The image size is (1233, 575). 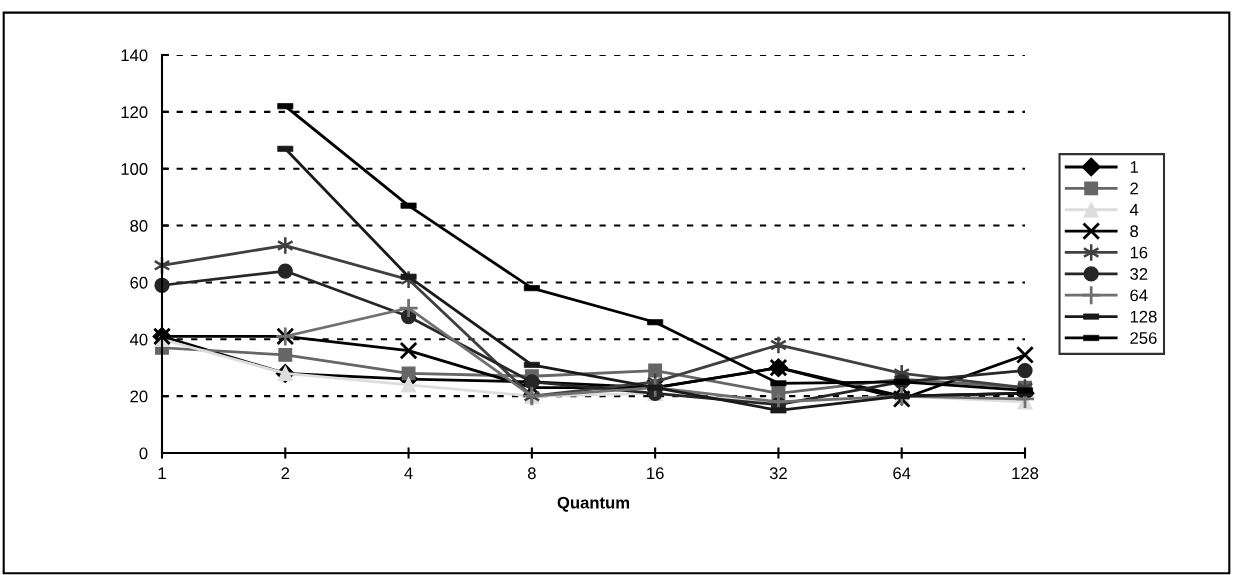 What do you see at coordinates (655, 473) in the screenshot?
I see `x-tick-label: 16` at bounding box center [655, 473].